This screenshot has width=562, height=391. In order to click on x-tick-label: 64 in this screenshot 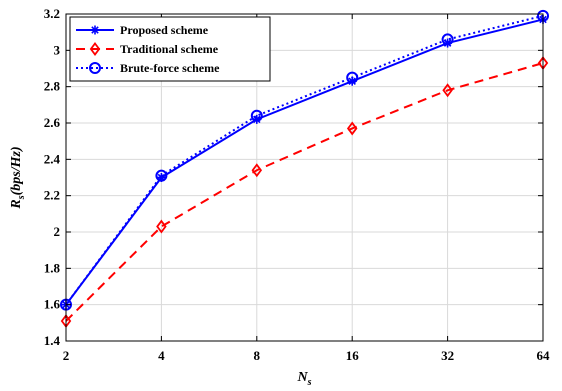, I will do `click(544, 355)`.